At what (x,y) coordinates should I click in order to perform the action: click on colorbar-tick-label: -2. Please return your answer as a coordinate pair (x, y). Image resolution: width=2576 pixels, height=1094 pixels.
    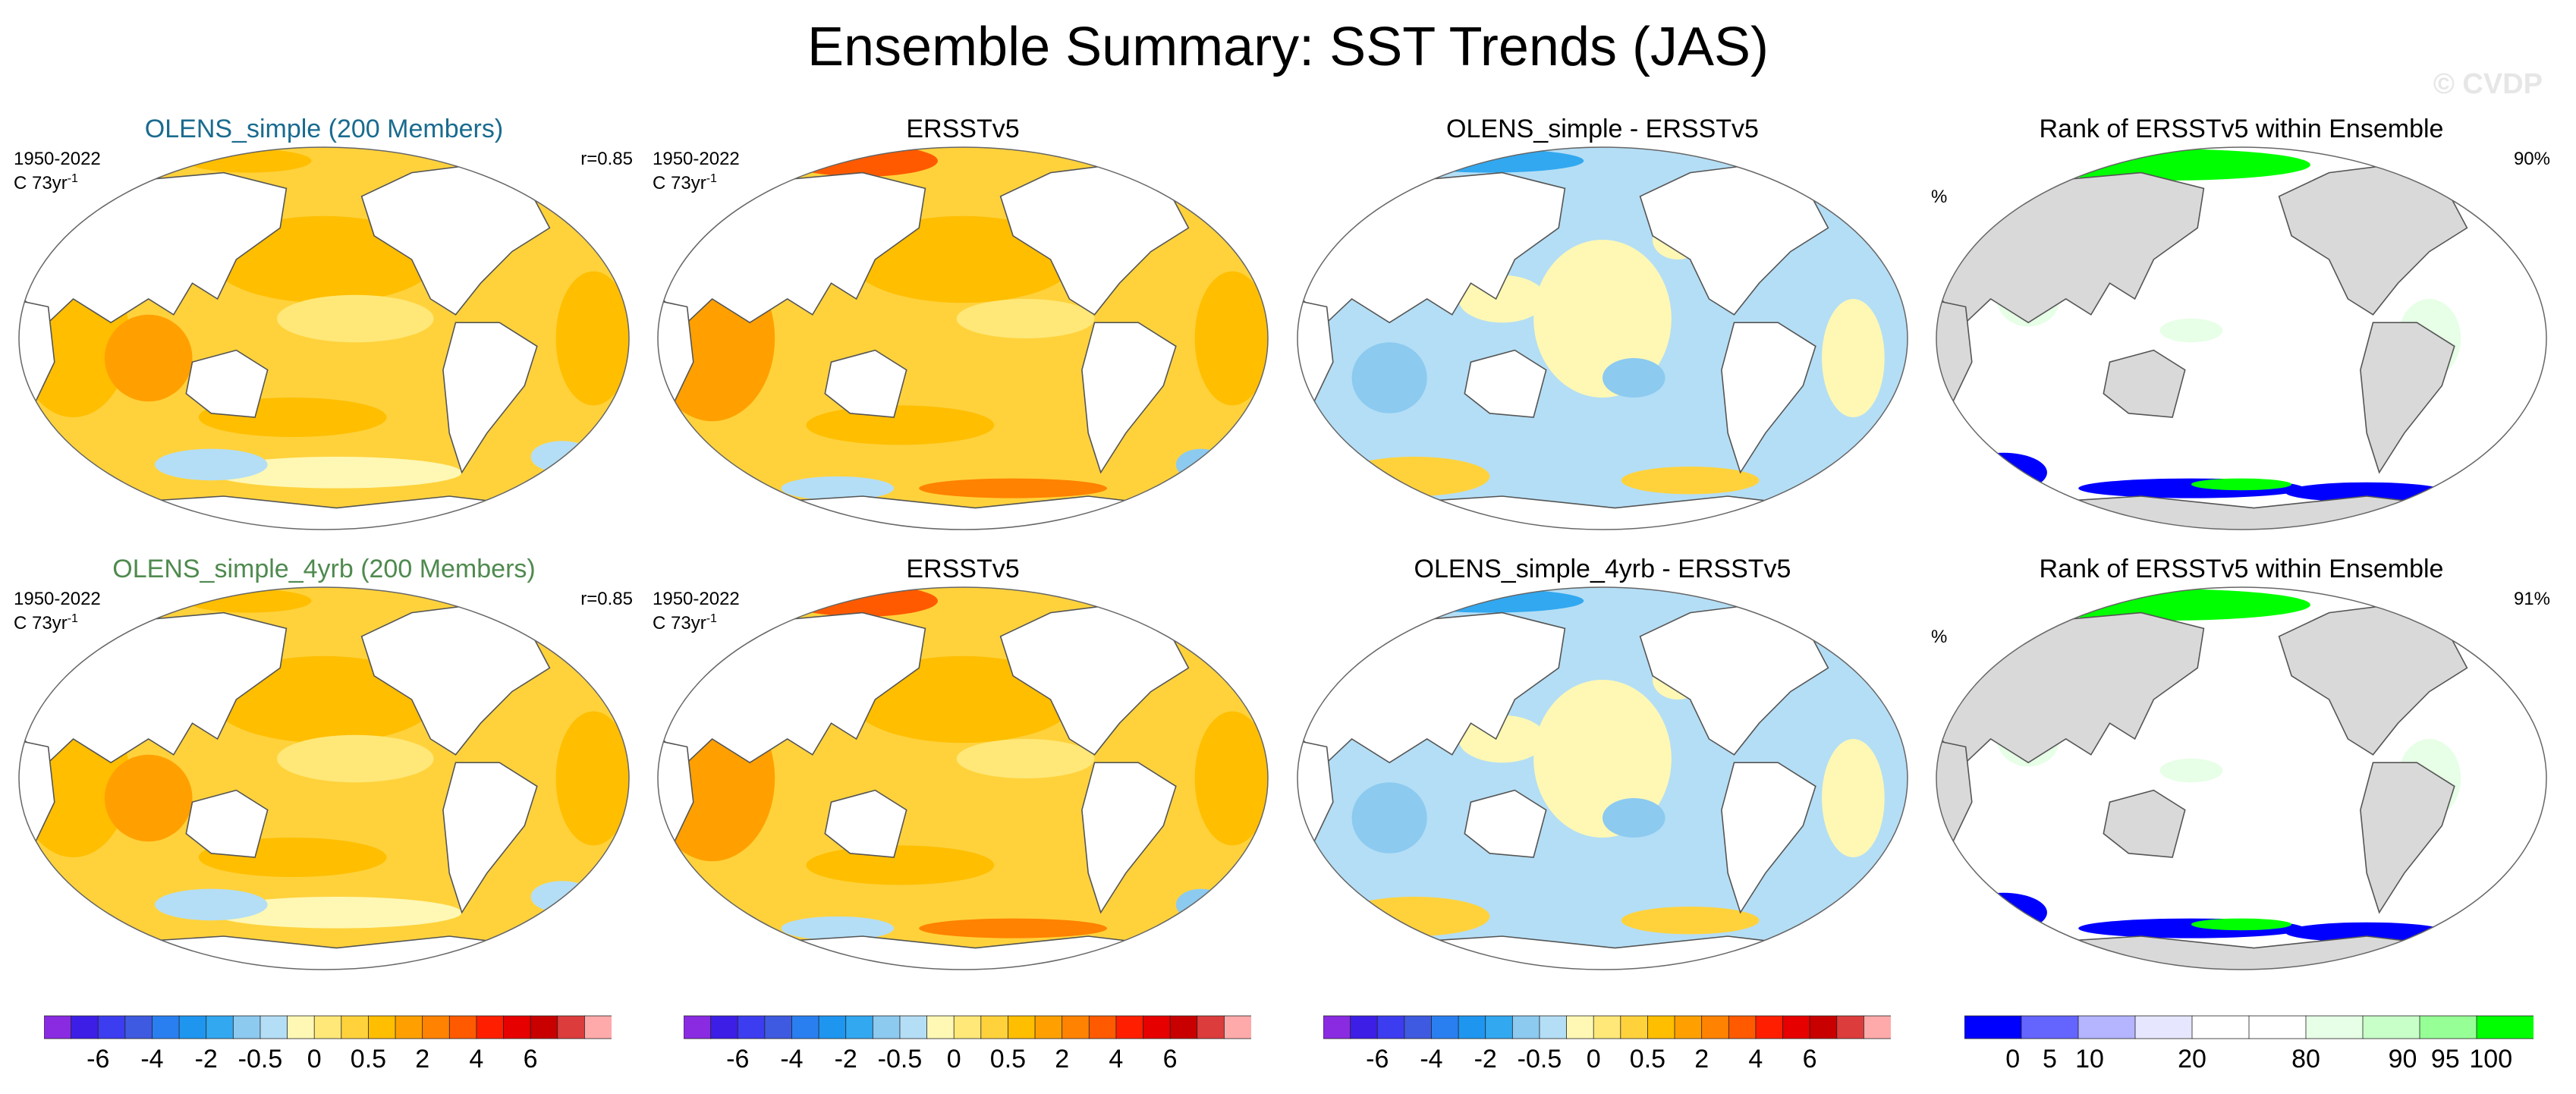
    Looking at the image, I should click on (845, 1059).